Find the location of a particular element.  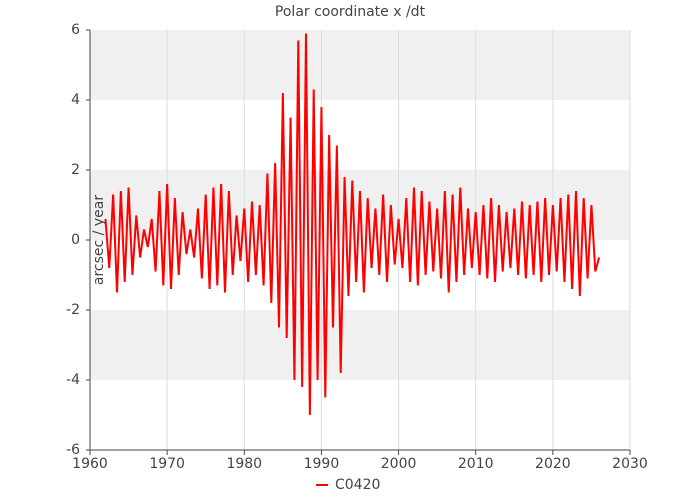

legend-label: C0420 is located at coordinates (357, 485).